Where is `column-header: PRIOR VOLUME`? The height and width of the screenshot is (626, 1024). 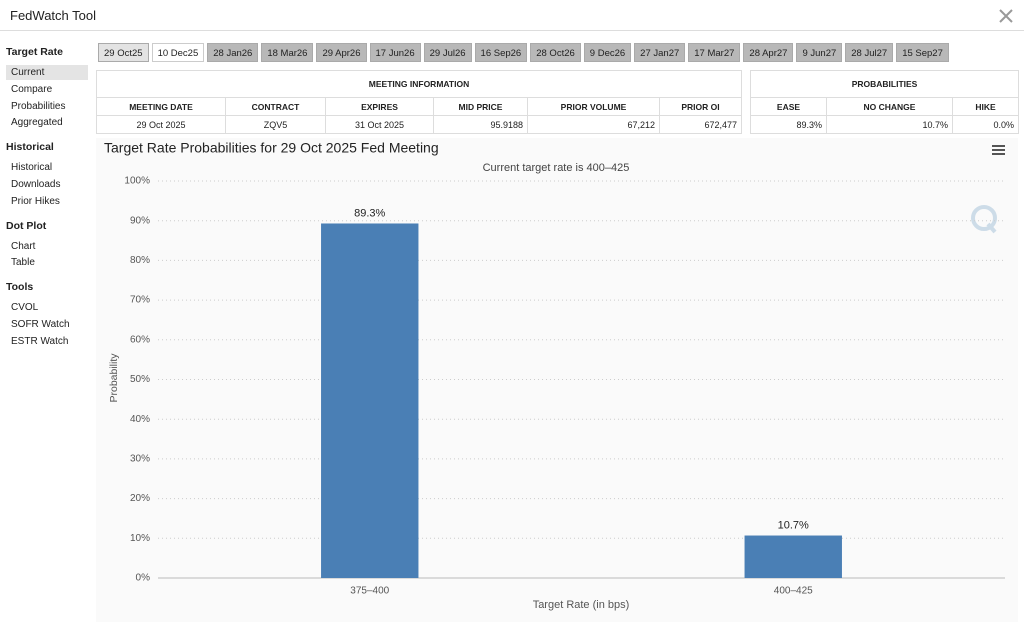
column-header: PRIOR VOLUME is located at coordinates (593, 106).